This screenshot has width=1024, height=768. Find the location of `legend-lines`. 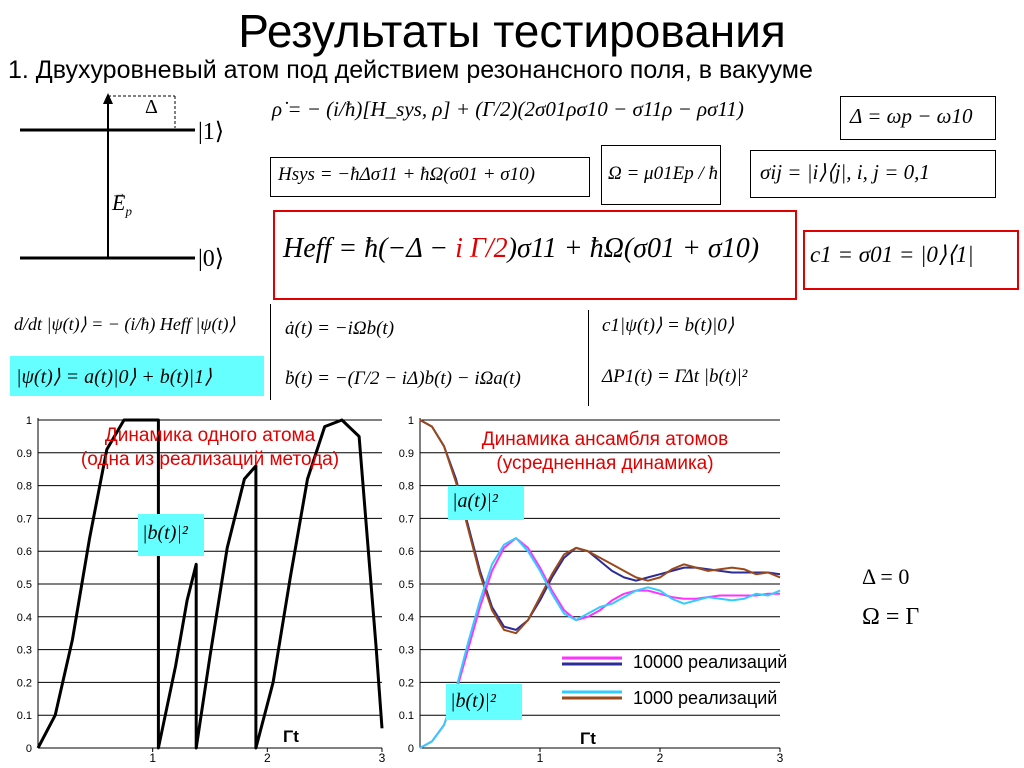

legend-lines is located at coordinates (592, 678).